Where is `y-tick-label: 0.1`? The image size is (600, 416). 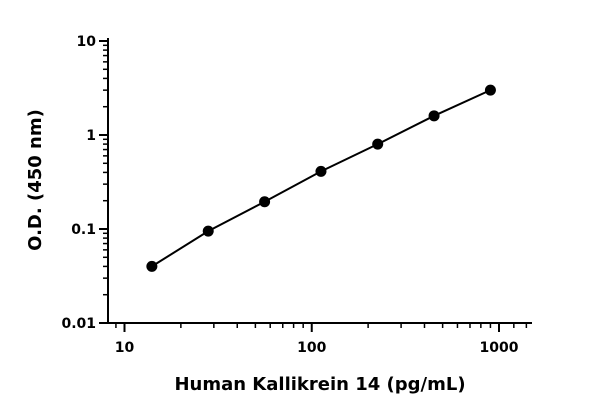 y-tick-label: 0.1 is located at coordinates (83, 230).